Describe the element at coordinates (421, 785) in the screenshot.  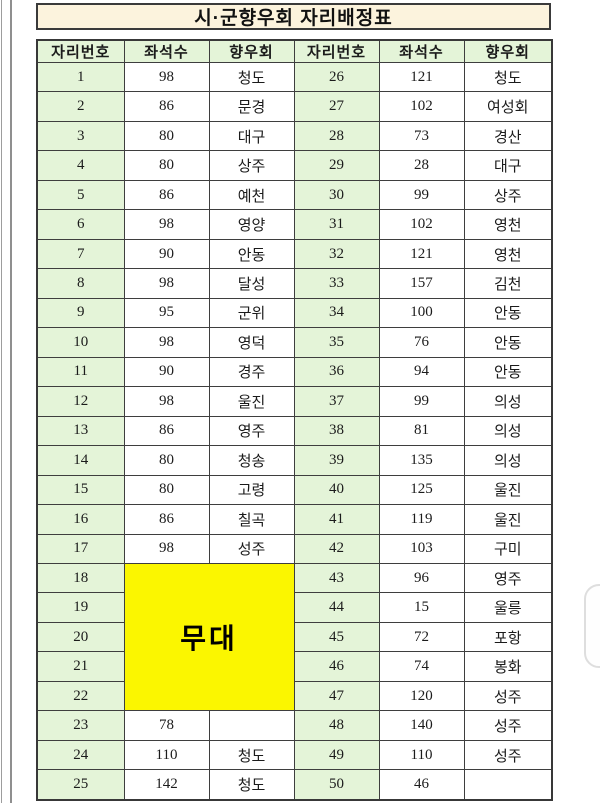
I see `seat-count-cell: 46` at that location.